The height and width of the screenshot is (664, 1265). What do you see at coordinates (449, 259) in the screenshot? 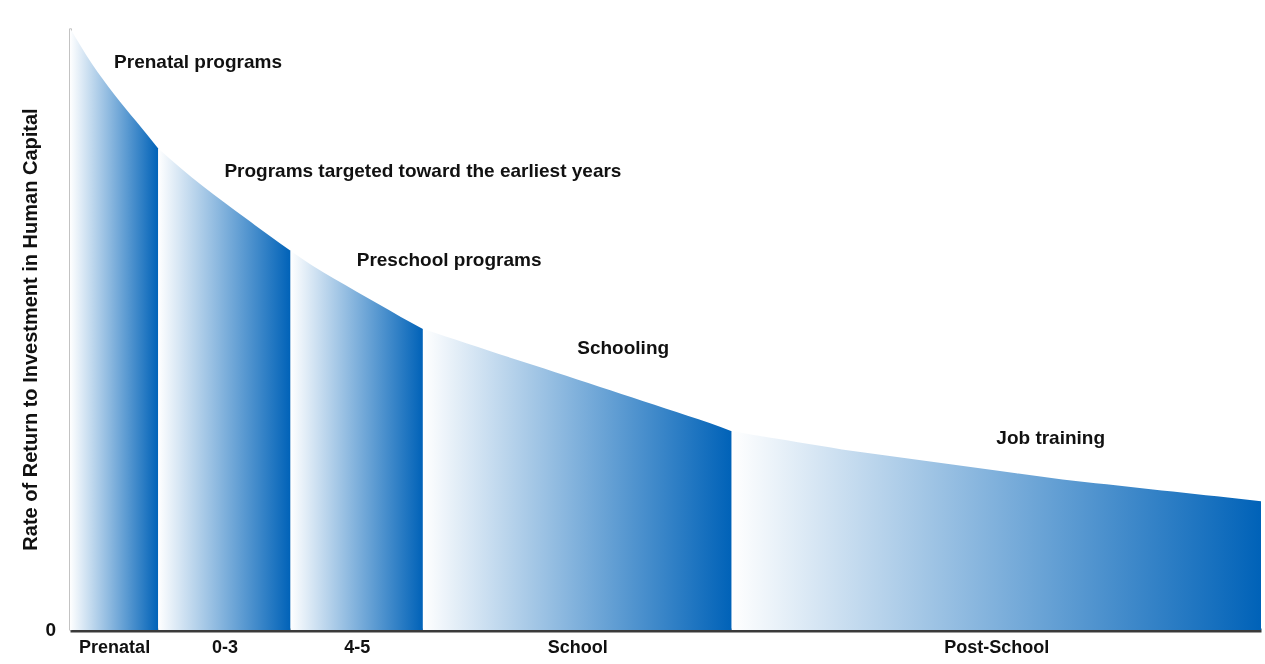
I see `series-label: Preschool programs` at bounding box center [449, 259].